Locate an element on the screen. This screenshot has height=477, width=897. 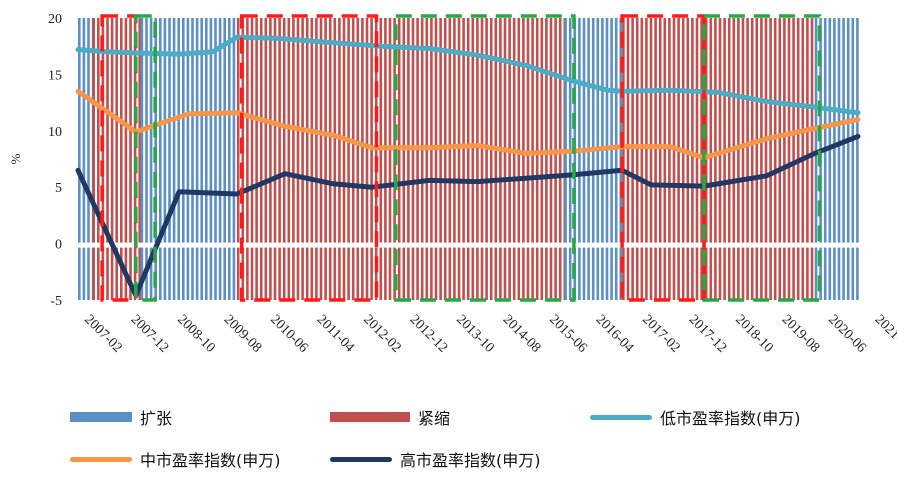
x-tick-label: 2008-10 is located at coordinates (196, 334).